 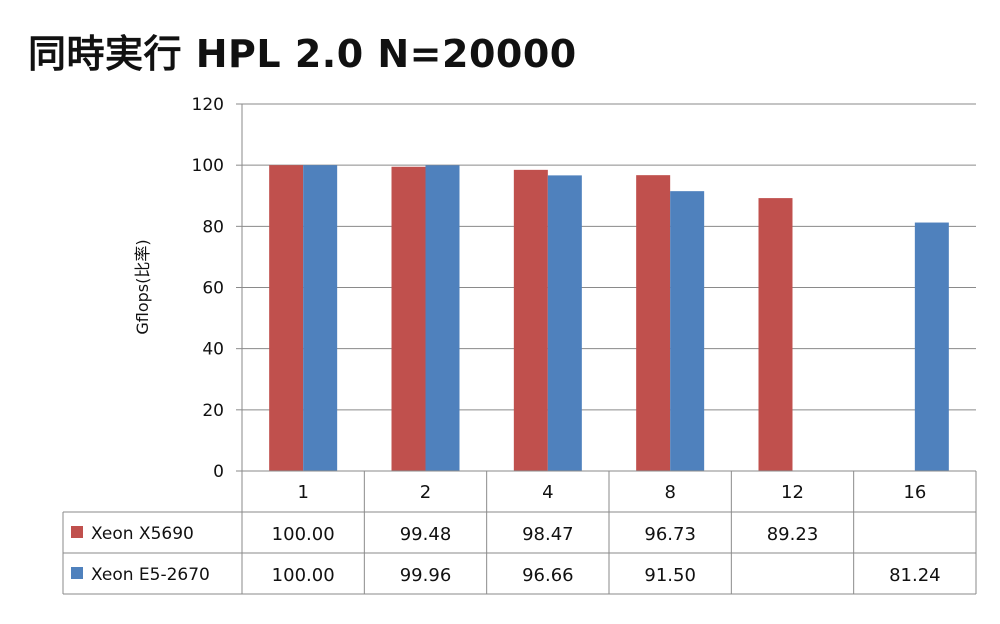 What do you see at coordinates (213, 289) in the screenshot?
I see `y-tick-label: 60` at bounding box center [213, 289].